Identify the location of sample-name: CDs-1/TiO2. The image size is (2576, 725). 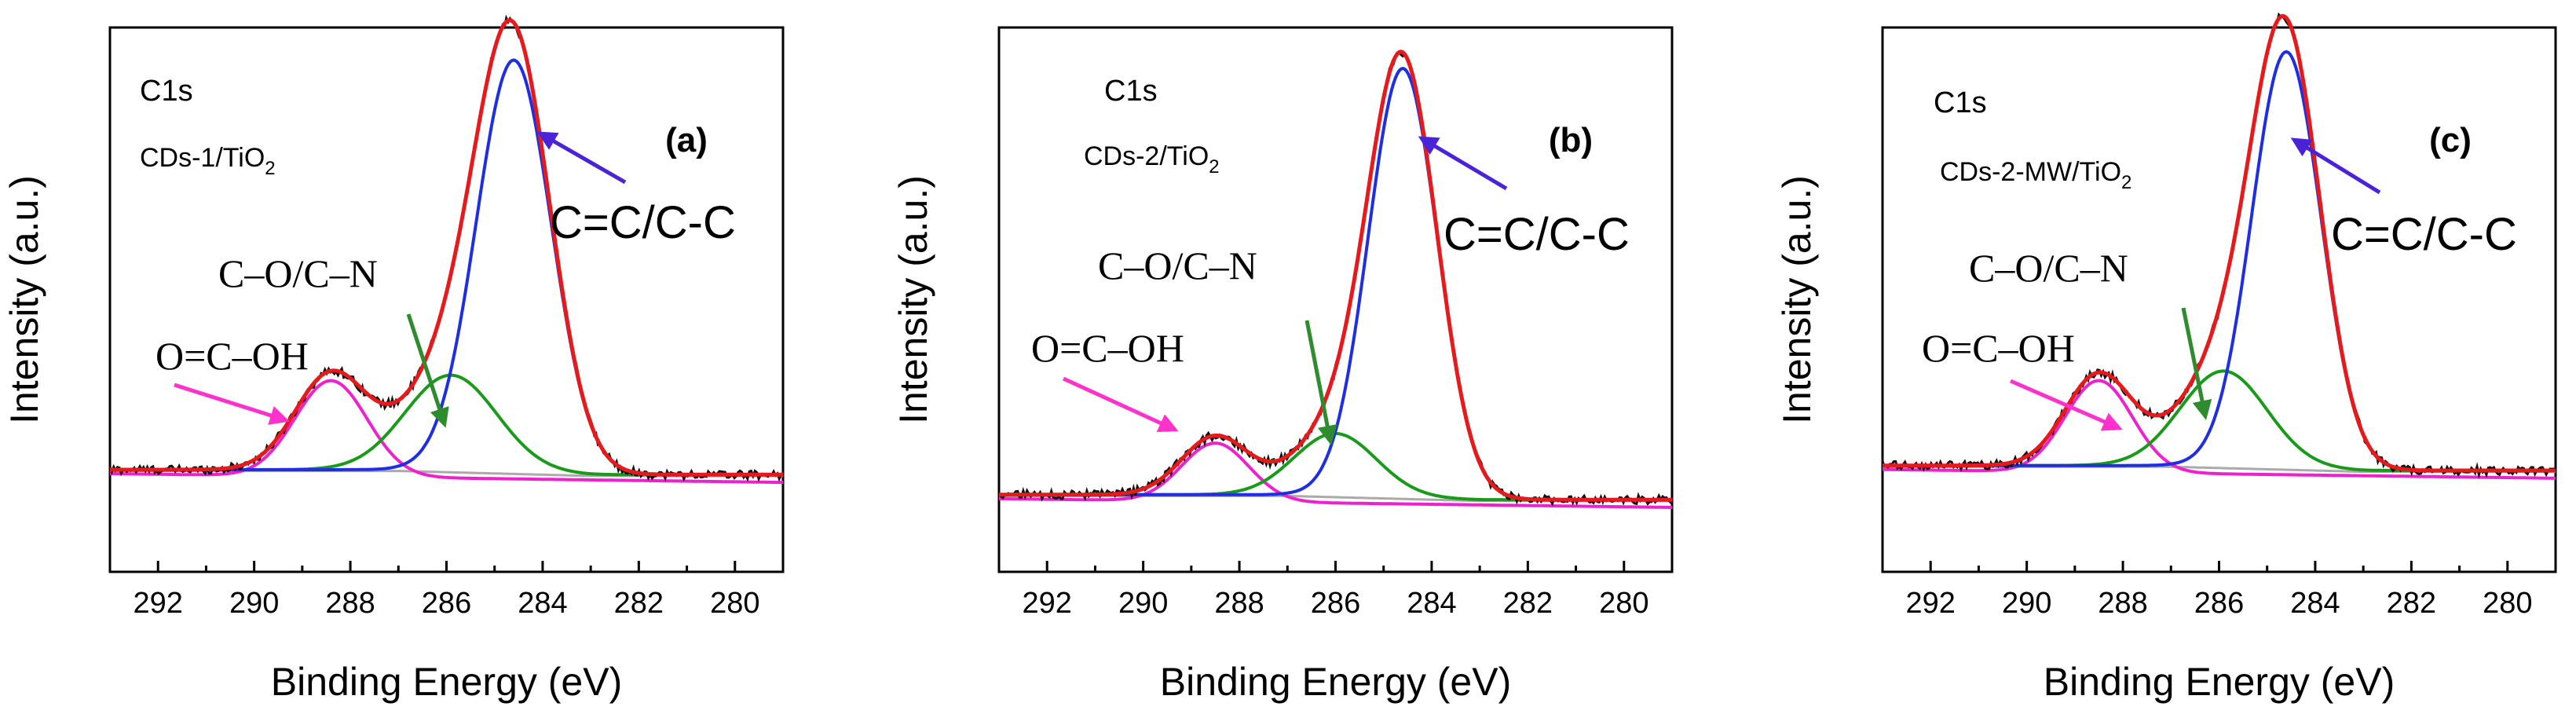
(208, 161).